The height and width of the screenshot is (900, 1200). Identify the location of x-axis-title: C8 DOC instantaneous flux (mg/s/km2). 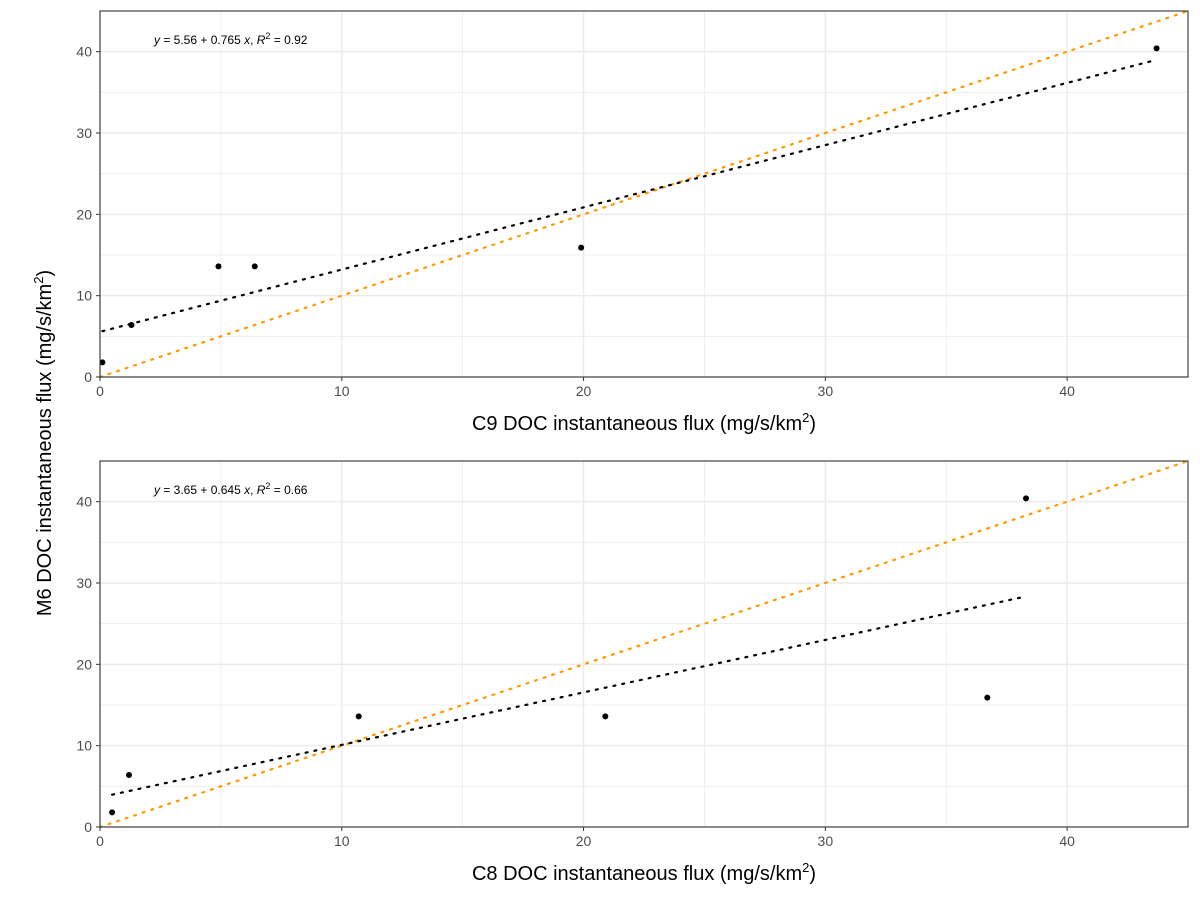
(644, 872).